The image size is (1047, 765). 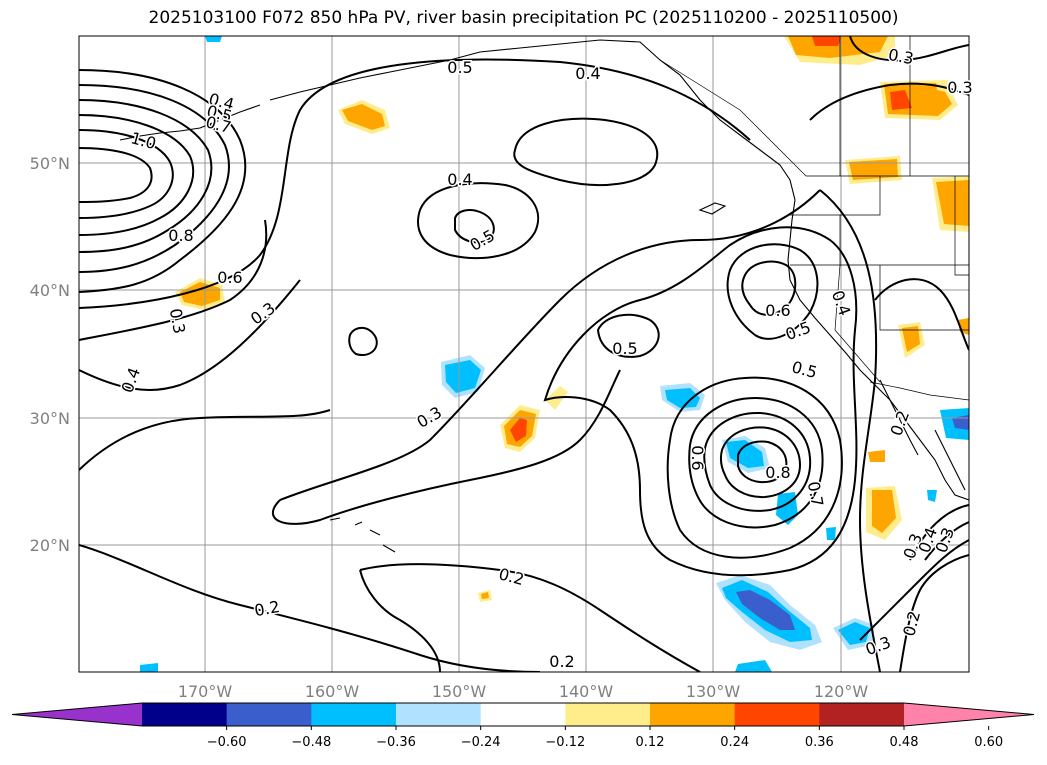 What do you see at coordinates (50, 163) in the screenshot?
I see `lat-tick-label: 50°N` at bounding box center [50, 163].